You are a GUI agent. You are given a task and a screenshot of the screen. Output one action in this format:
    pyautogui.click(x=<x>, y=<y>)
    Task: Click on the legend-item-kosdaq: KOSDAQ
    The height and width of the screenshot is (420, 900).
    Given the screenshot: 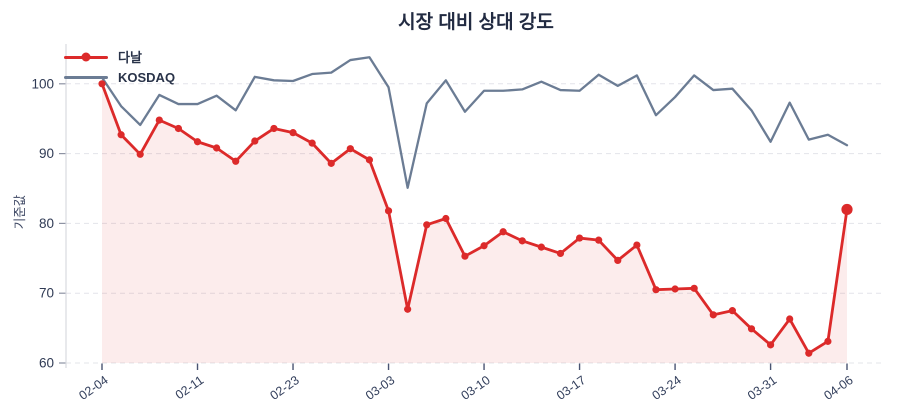 What is the action you would take?
    pyautogui.click(x=119, y=77)
    